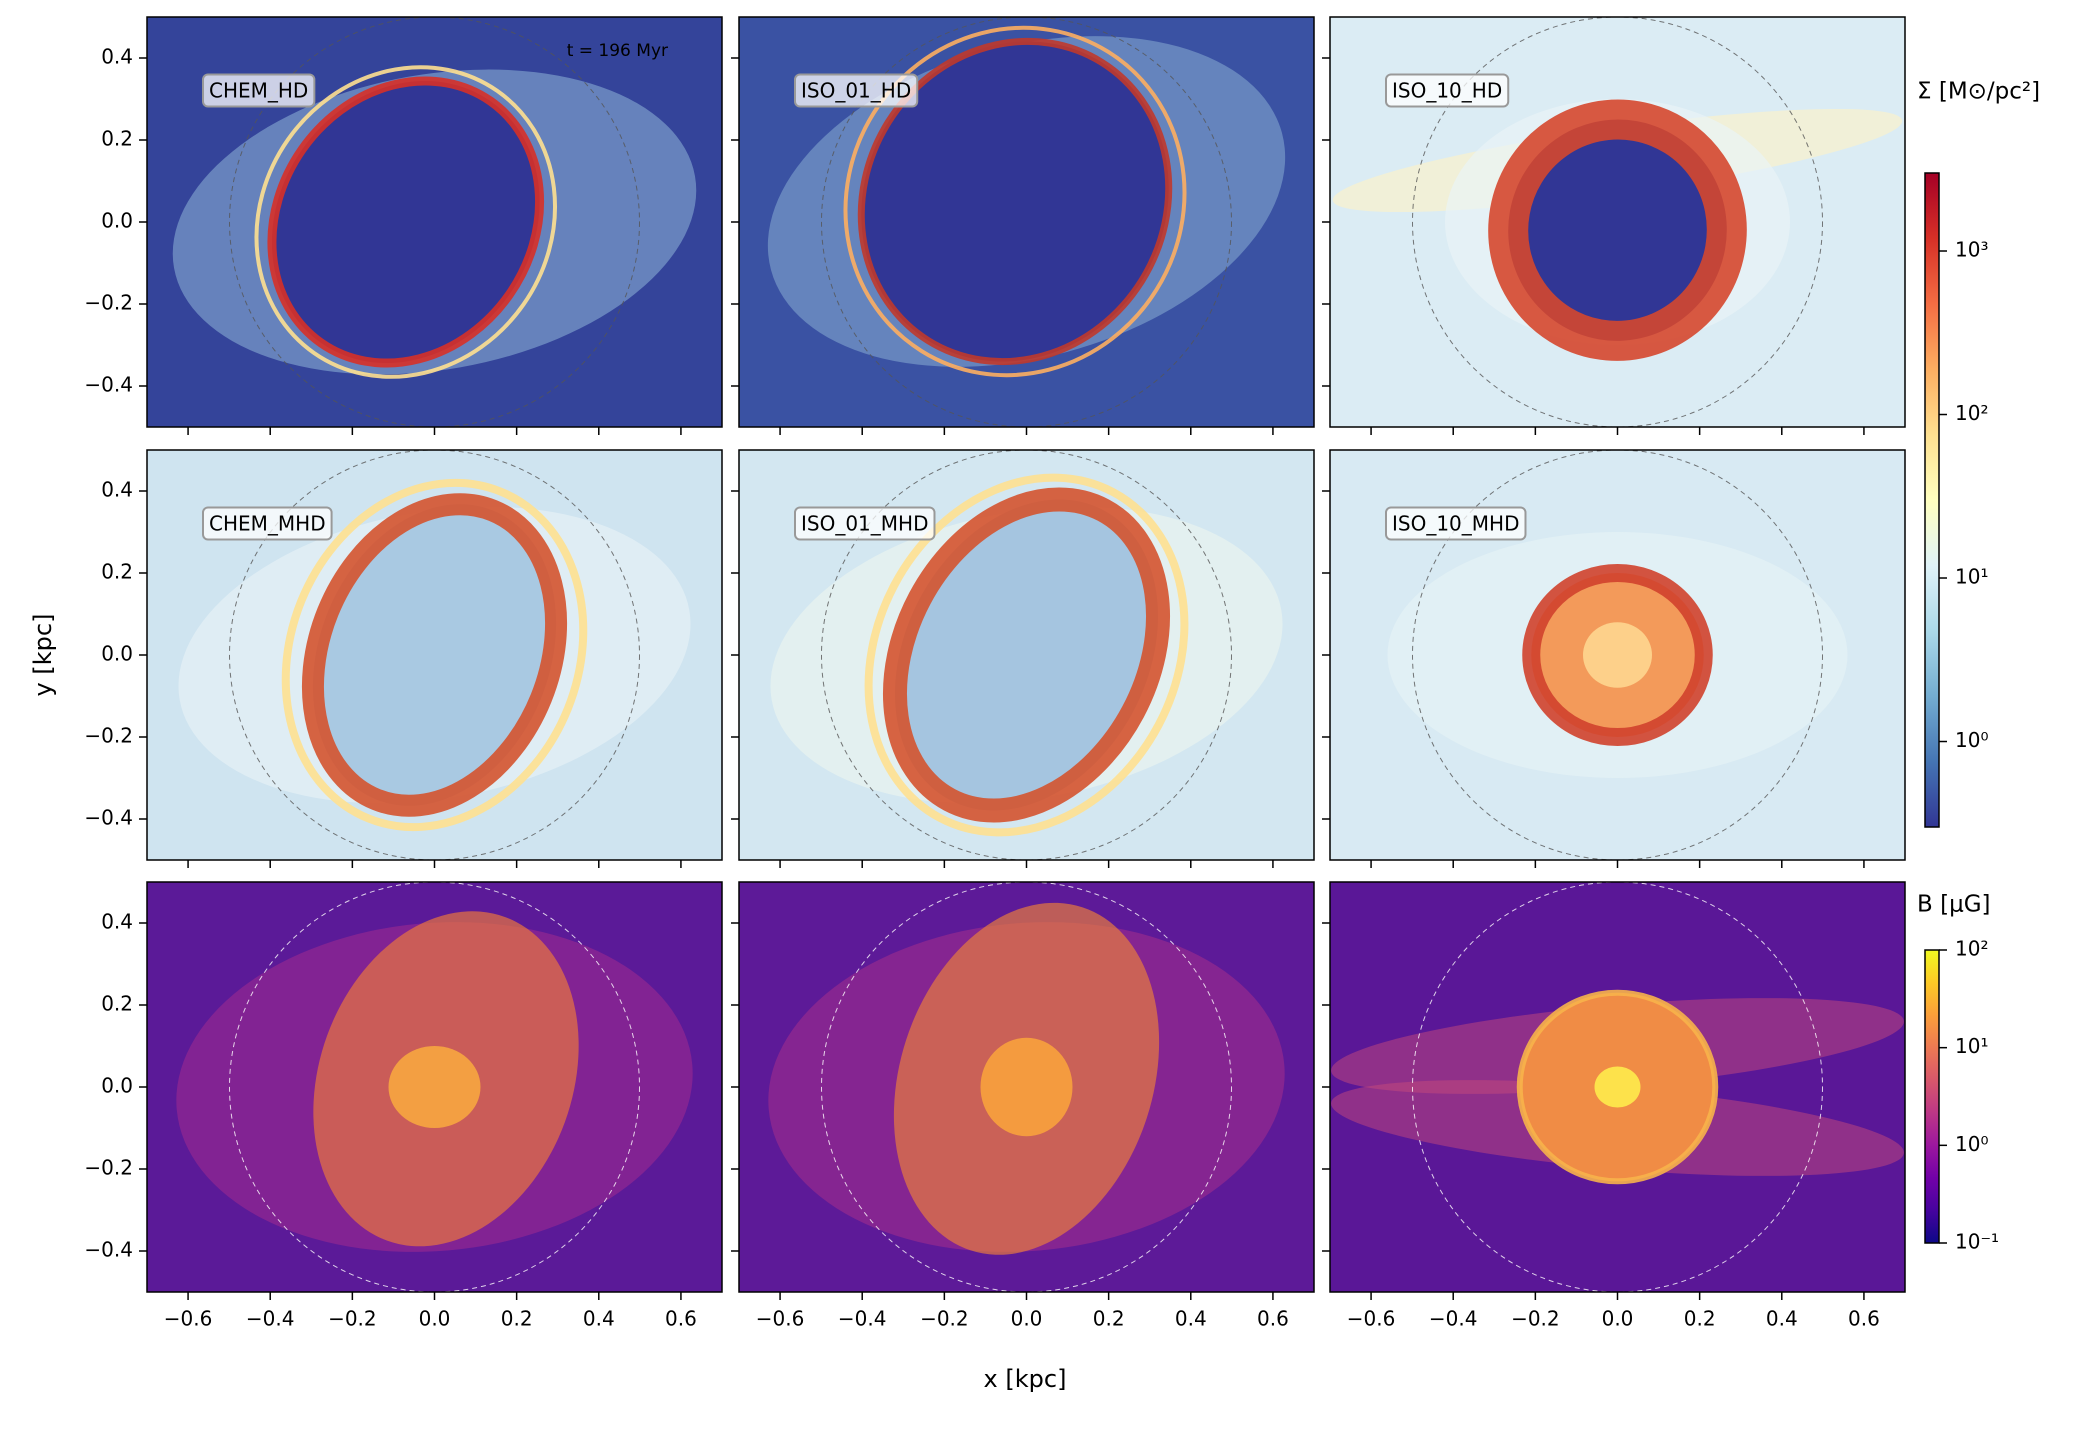  What do you see at coordinates (1954, 905) in the screenshot?
I see `colorbar-label: B [μG]` at bounding box center [1954, 905].